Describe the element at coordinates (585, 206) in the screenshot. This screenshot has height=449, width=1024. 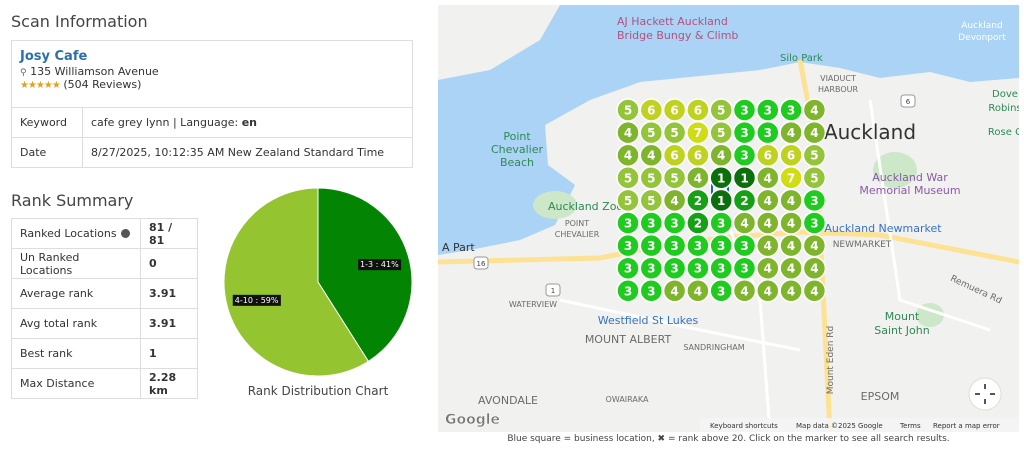
I see `map-label: Auckland Zoo` at that location.